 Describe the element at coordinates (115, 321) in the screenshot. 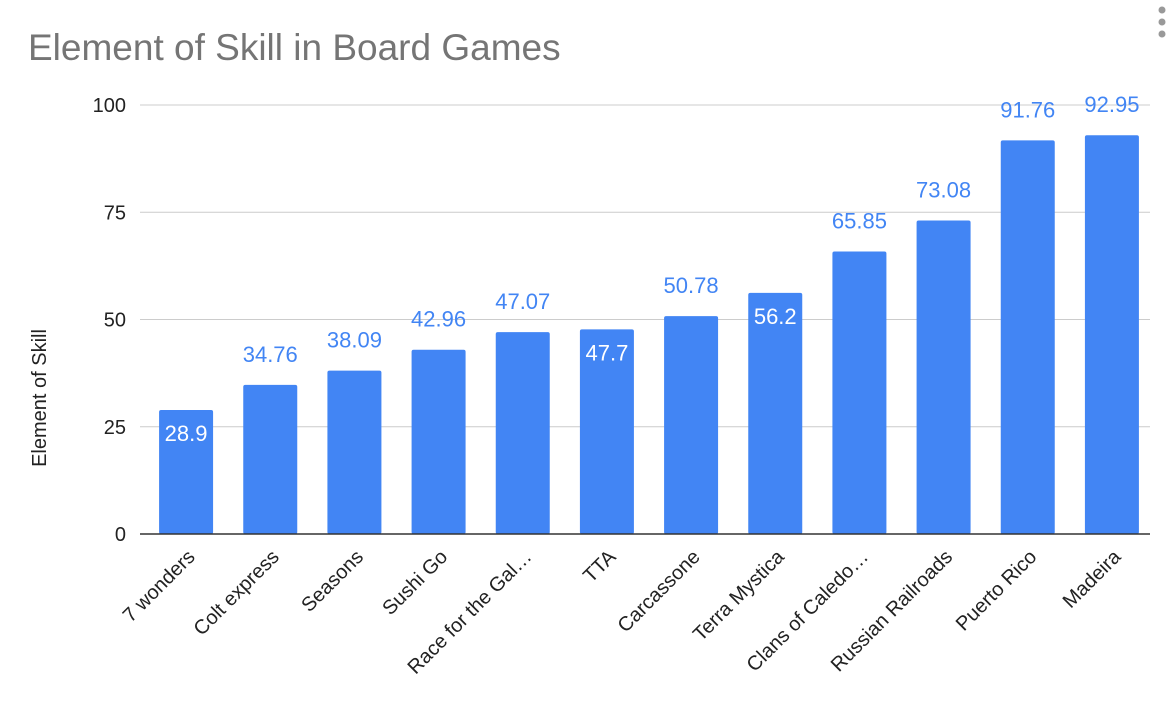

I see `y-tick-label: 50` at that location.